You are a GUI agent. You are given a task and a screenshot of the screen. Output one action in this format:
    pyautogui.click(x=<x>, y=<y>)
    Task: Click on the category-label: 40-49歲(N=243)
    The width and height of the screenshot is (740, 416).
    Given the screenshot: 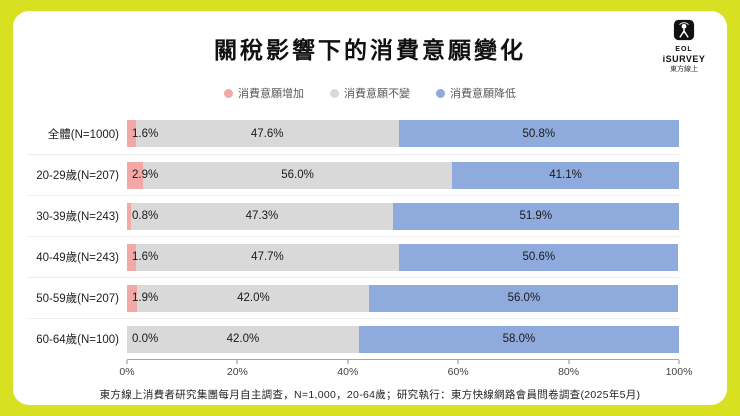 What is the action you would take?
    pyautogui.click(x=77, y=258)
    